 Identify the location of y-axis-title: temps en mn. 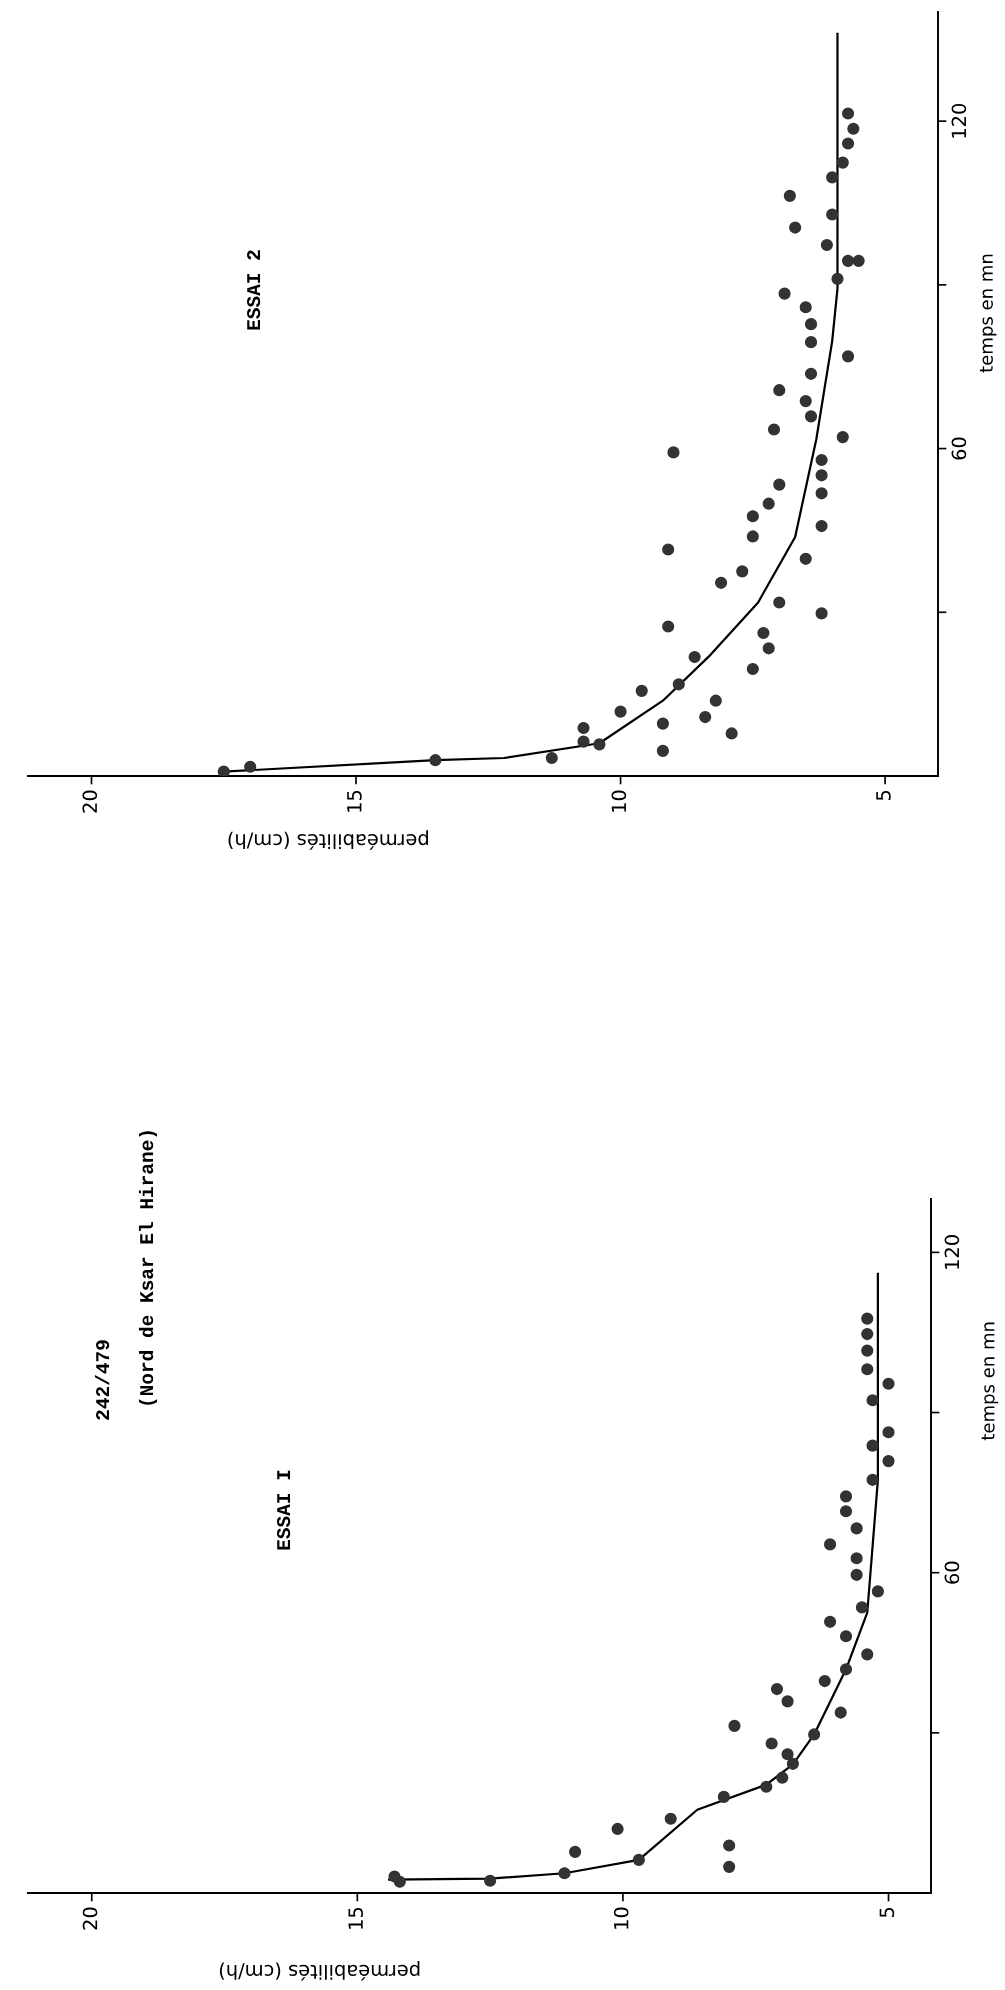
(990, 1381).